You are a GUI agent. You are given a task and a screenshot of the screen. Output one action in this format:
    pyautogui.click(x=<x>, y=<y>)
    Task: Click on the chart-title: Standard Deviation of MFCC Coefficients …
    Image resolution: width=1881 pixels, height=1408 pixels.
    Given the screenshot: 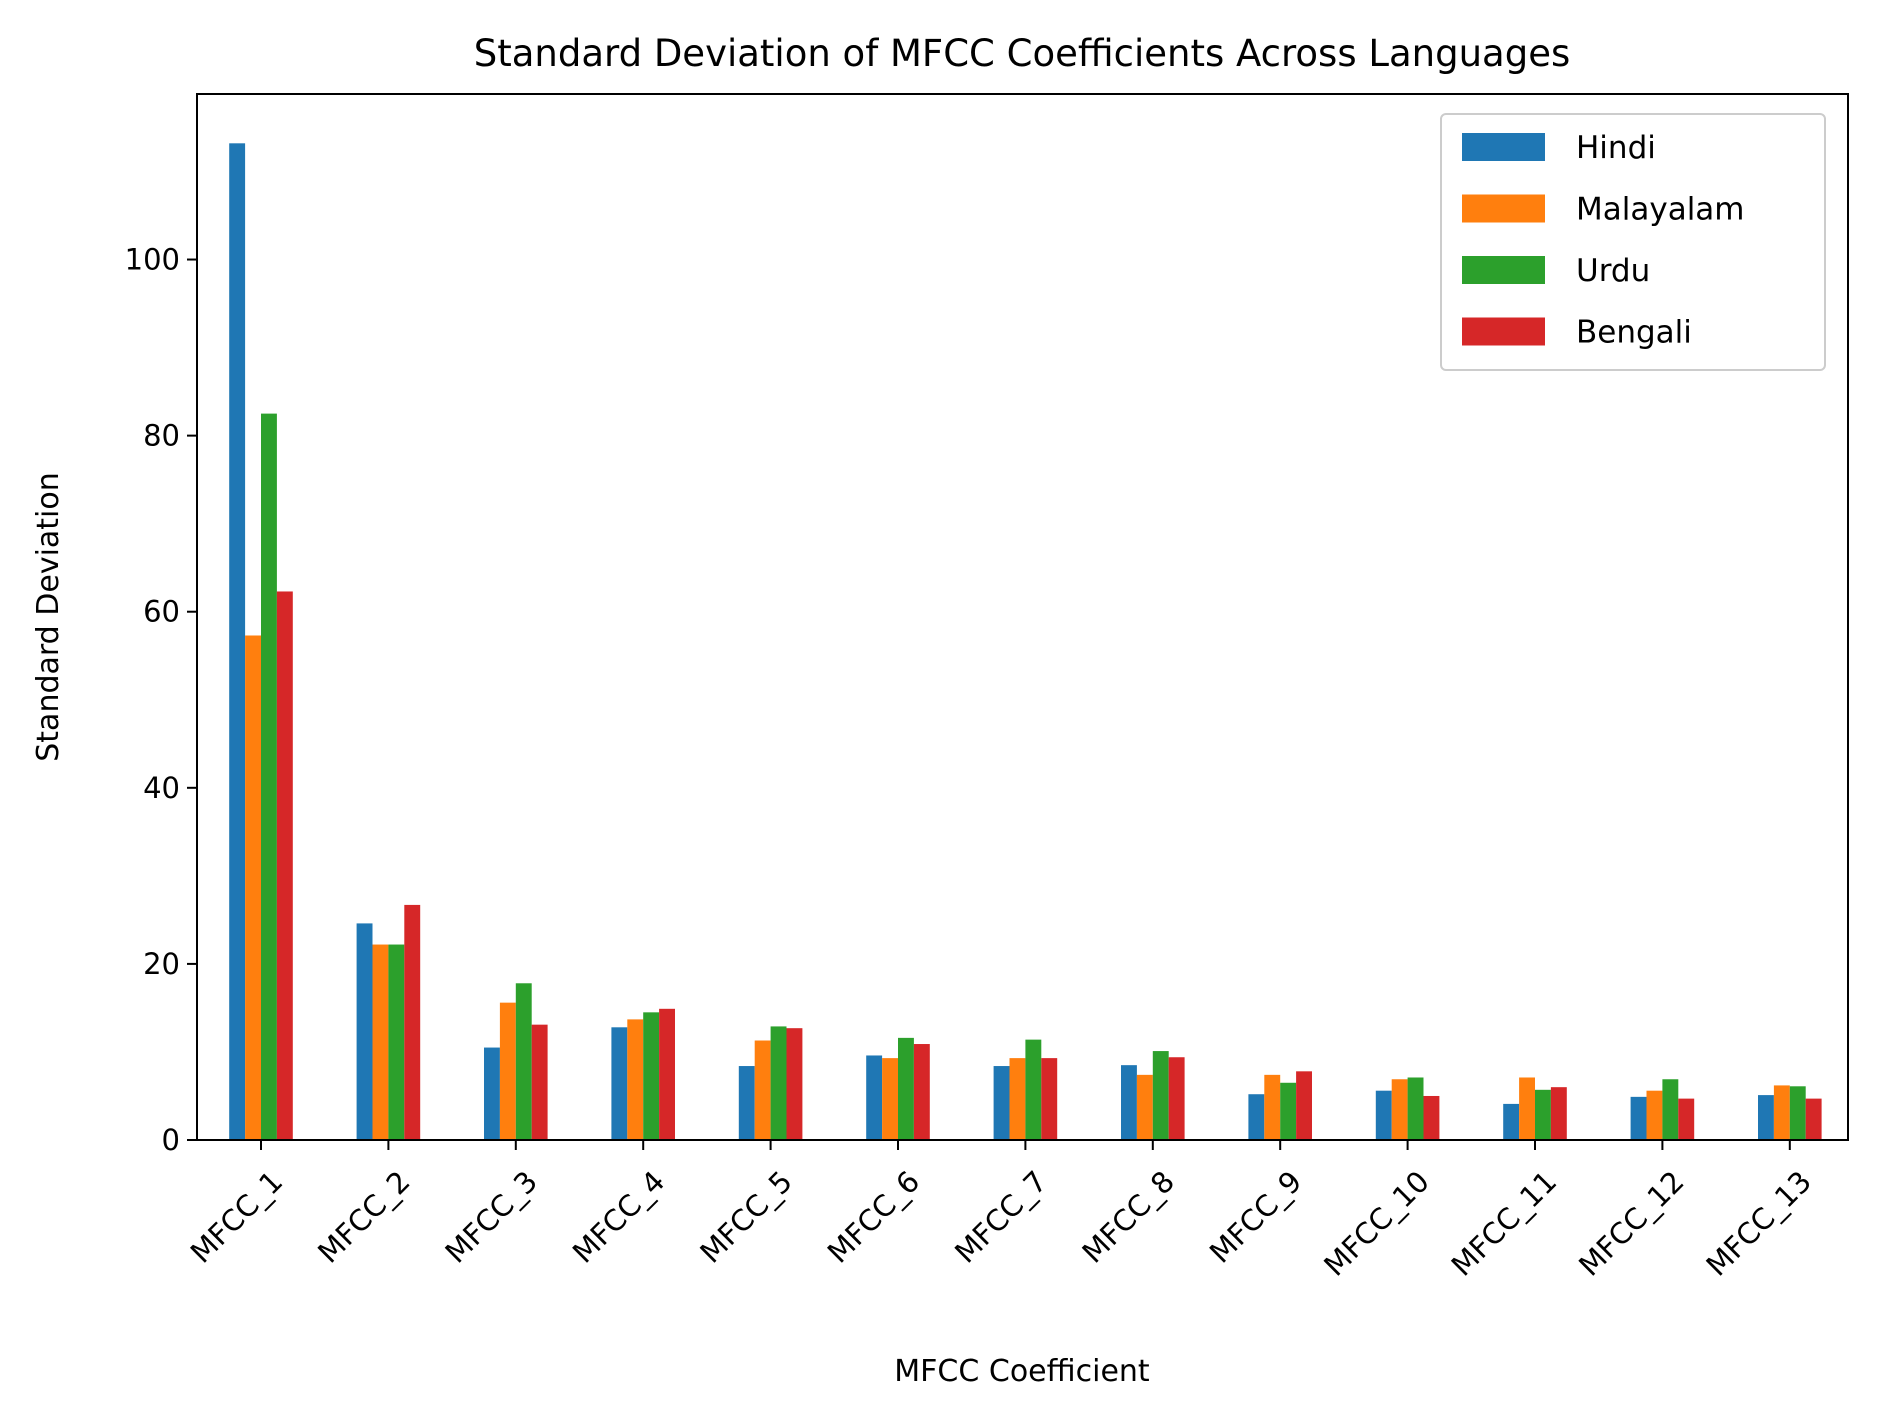 What is the action you would take?
    pyautogui.click(x=1022, y=53)
    